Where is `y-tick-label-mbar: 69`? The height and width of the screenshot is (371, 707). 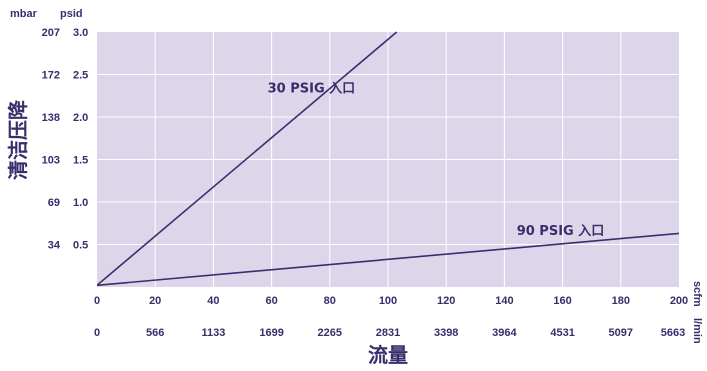
y-tick-label-mbar: 69 is located at coordinates (54, 203).